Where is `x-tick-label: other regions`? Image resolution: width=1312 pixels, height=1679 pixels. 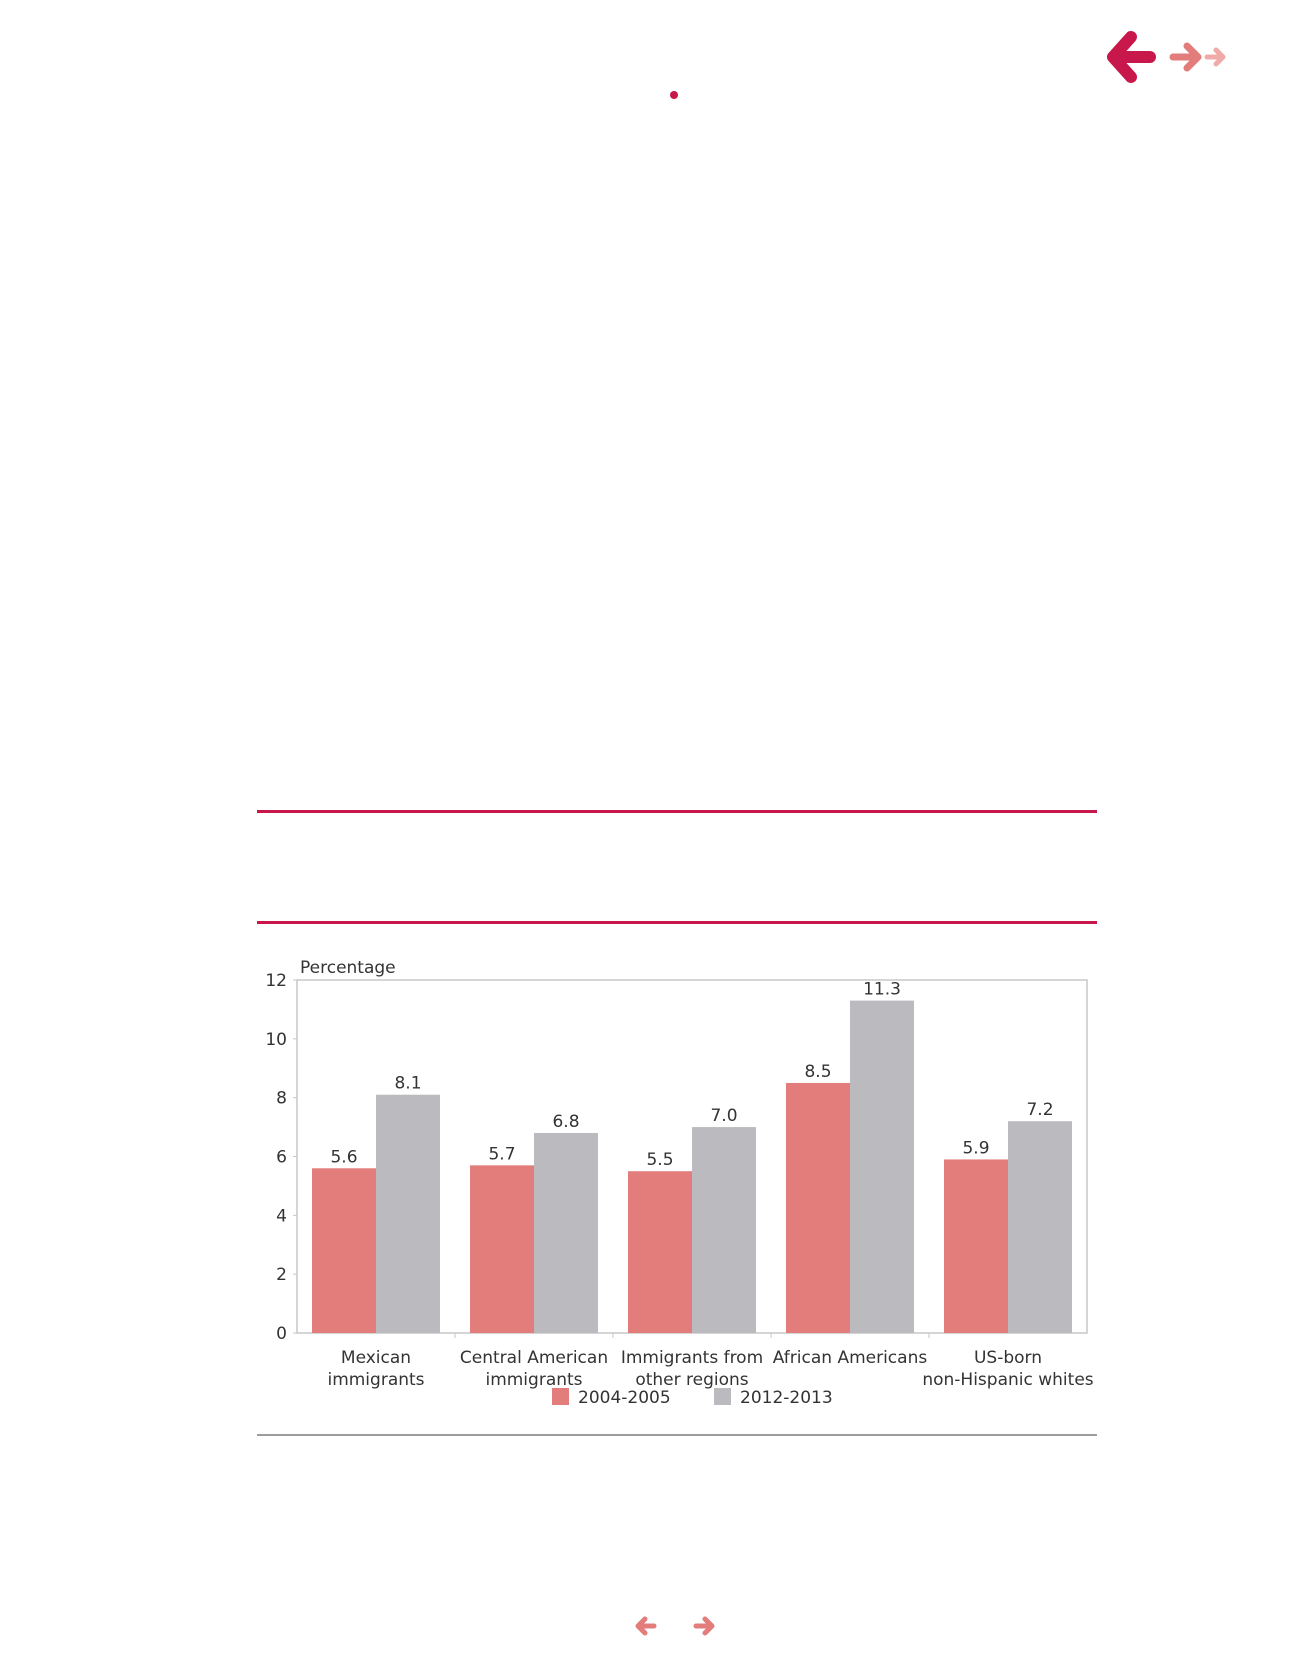 x-tick-label: other regions is located at coordinates (691, 1380).